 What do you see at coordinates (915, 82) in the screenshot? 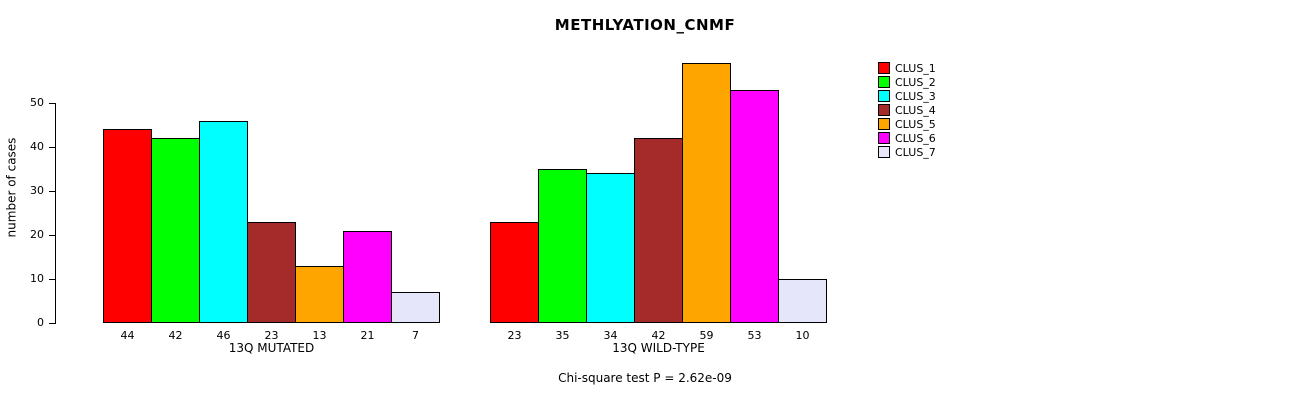
I see `legend-label: CLUS_2` at bounding box center [915, 82].